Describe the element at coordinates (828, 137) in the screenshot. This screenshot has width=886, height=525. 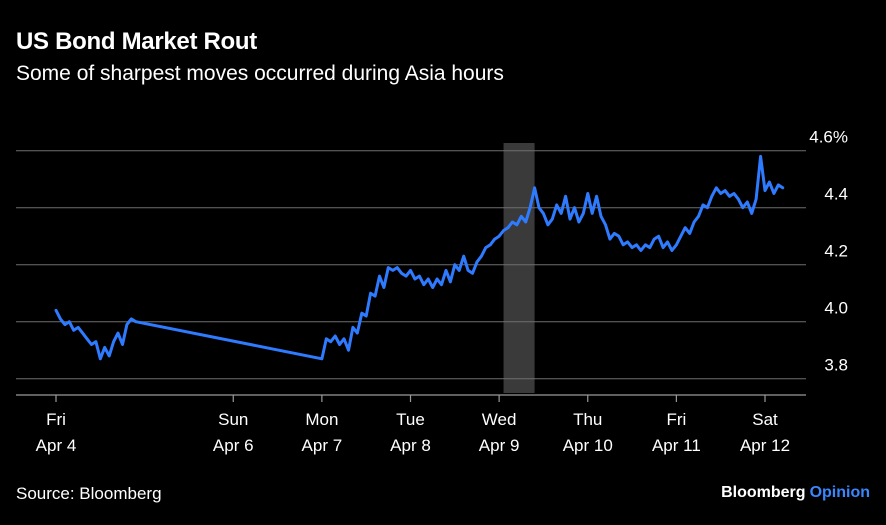
I see `y-tick-label: 4.6%` at that location.